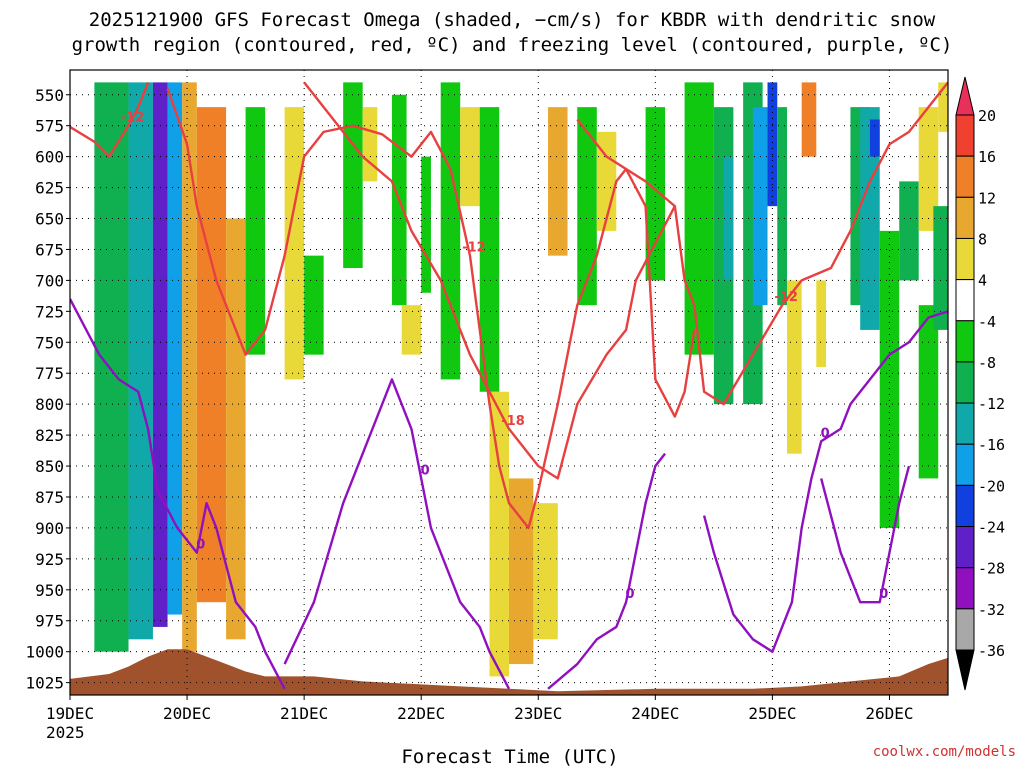 The image size is (1024, 768). What do you see at coordinates (187, 713) in the screenshot?
I see `x-tick-label: 20DEC` at bounding box center [187, 713].